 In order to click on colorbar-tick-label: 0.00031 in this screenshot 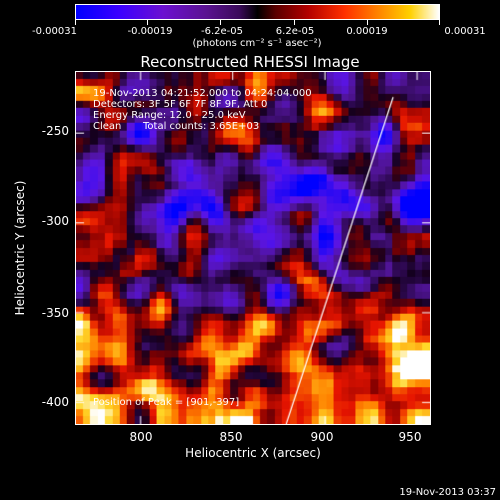, I will do `click(465, 31)`.